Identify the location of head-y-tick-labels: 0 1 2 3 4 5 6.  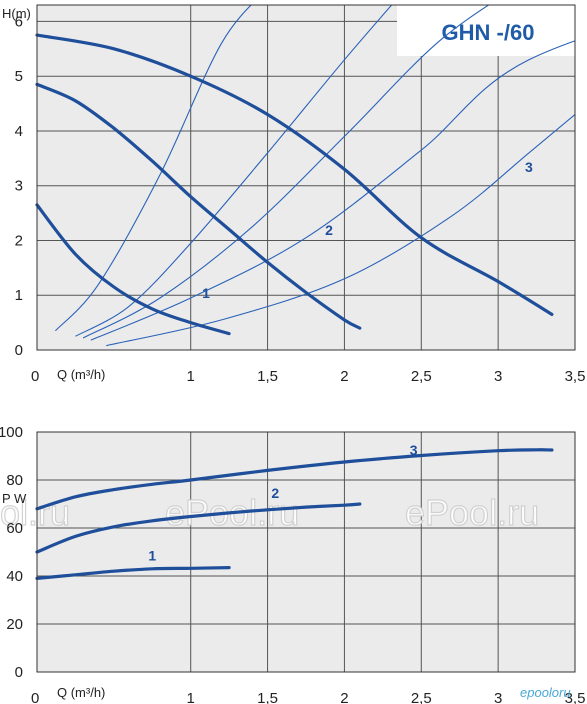
(19, 186).